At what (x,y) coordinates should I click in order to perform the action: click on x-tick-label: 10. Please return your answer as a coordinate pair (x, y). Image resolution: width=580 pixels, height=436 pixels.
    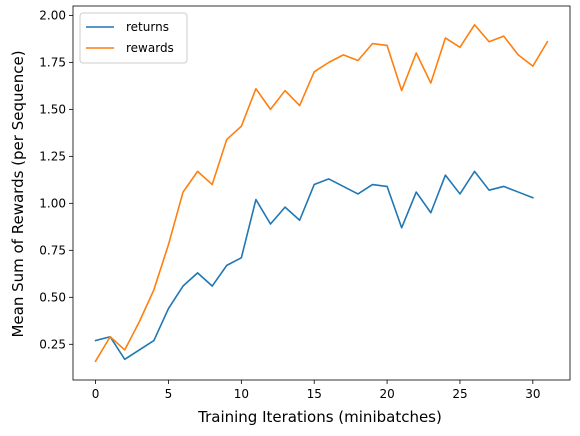
    Looking at the image, I should click on (241, 394).